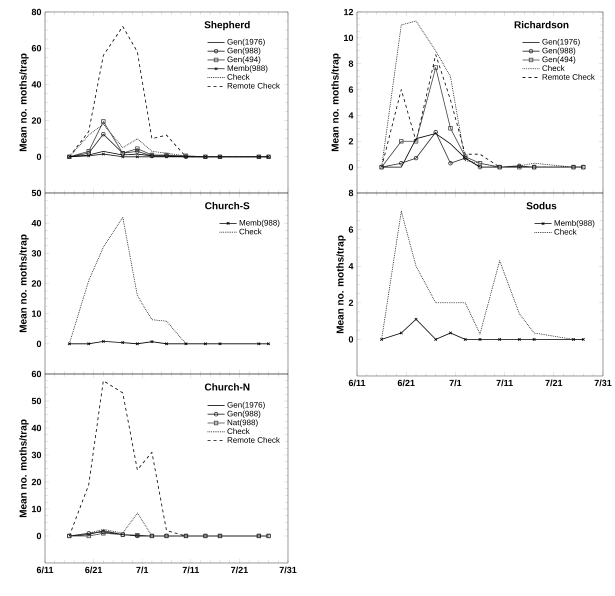 This screenshot has height=596, width=615. I want to click on legend-label: Nat(988), so click(243, 423).